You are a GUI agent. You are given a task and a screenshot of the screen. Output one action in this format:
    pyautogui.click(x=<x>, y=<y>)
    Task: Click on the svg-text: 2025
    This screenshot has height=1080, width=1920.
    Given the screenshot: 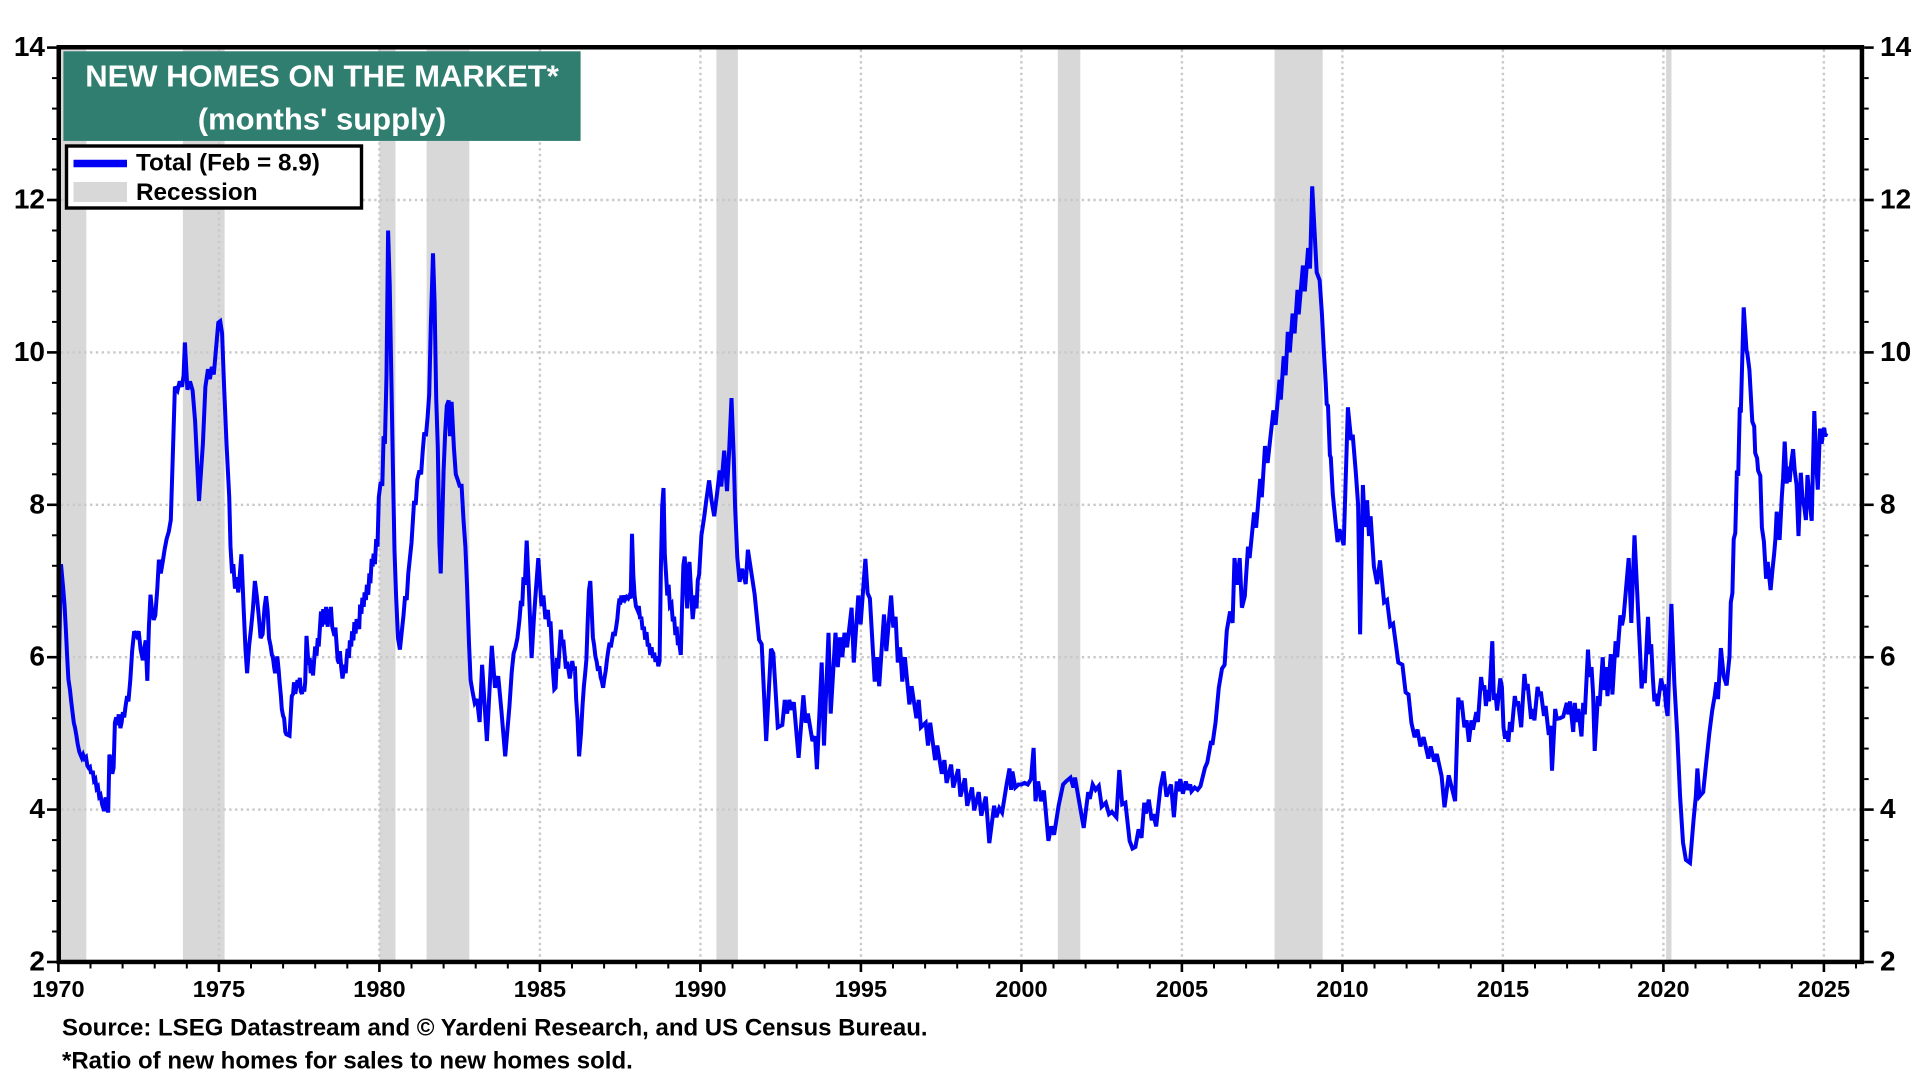 What is the action you would take?
    pyautogui.click(x=1824, y=989)
    